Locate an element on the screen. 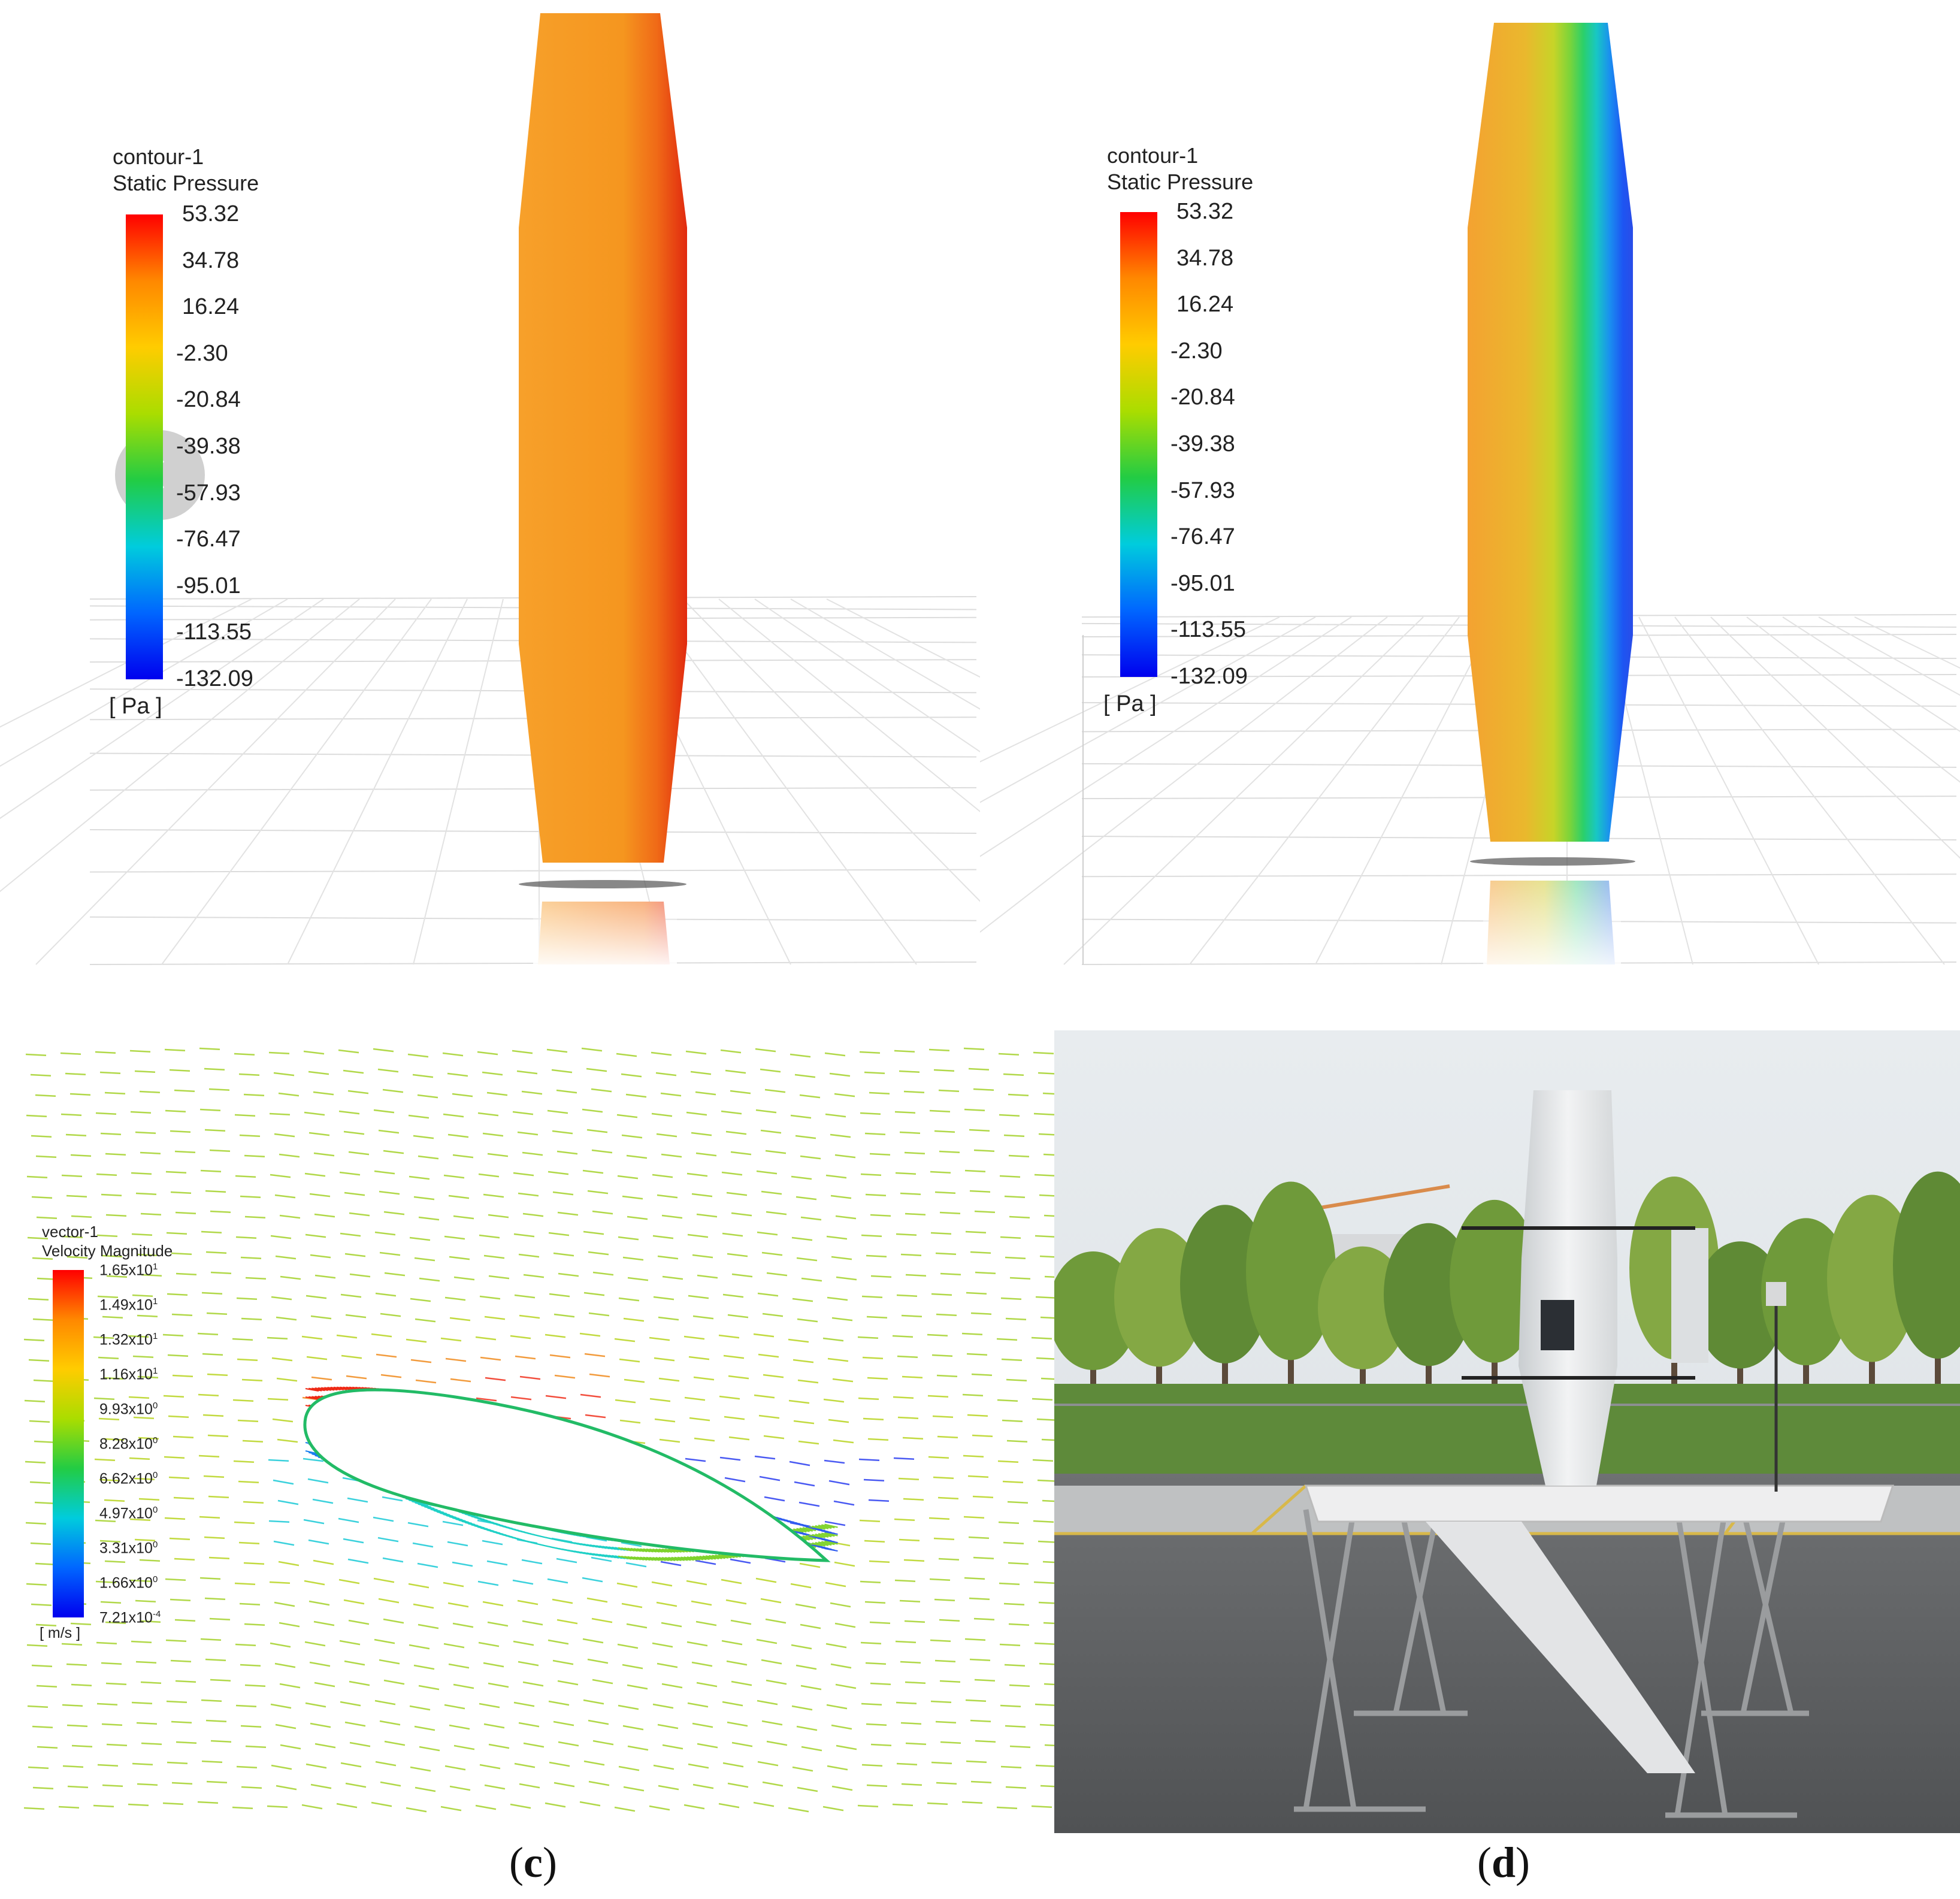 The height and width of the screenshot is (1899, 1960). wing-sail is located at coordinates (1568, 1288).